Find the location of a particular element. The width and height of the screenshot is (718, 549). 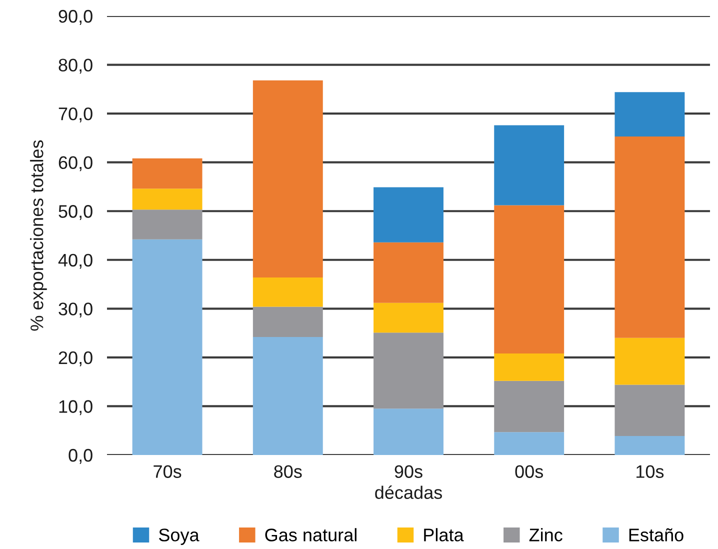

y-tick-label: 50,0 is located at coordinates (75, 212).